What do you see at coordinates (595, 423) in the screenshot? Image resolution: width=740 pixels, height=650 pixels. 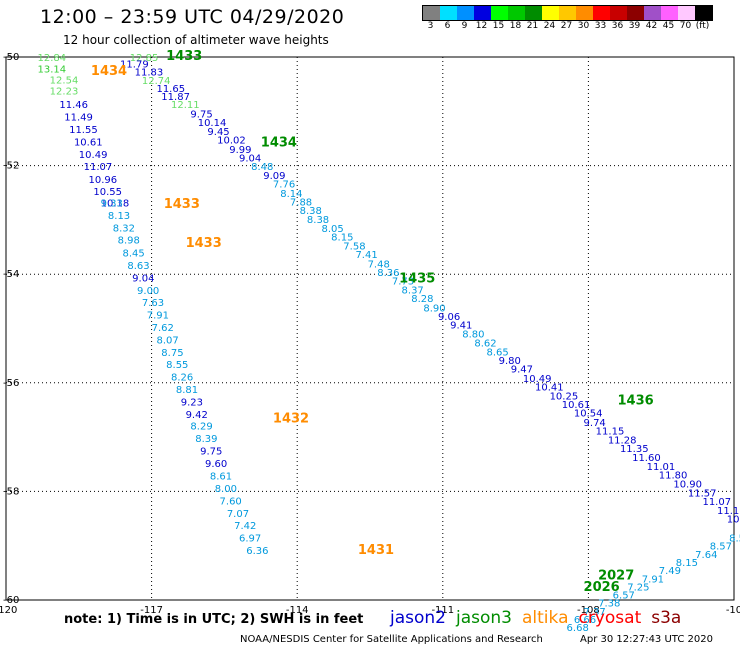 I see `swh-point: 9.74` at bounding box center [595, 423].